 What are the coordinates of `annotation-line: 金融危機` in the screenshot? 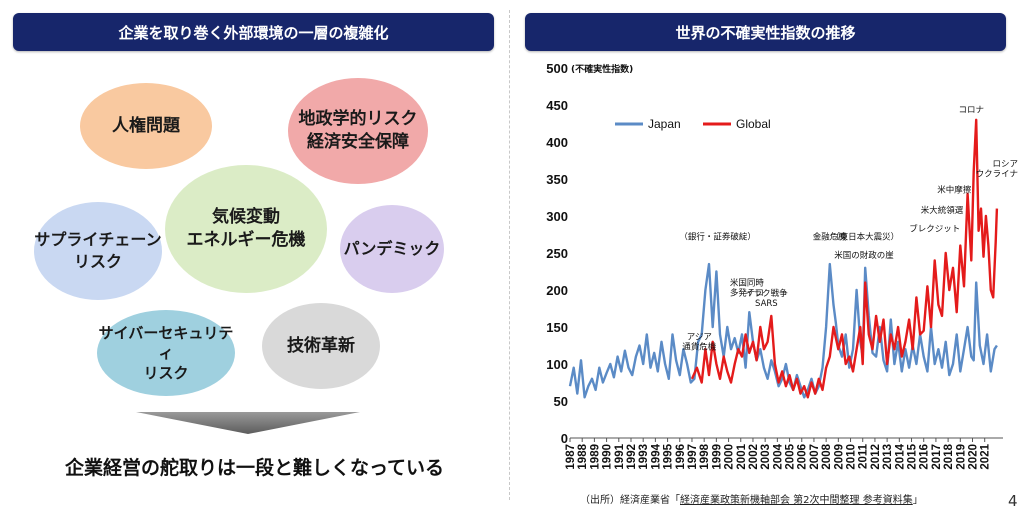 It's located at (830, 237).